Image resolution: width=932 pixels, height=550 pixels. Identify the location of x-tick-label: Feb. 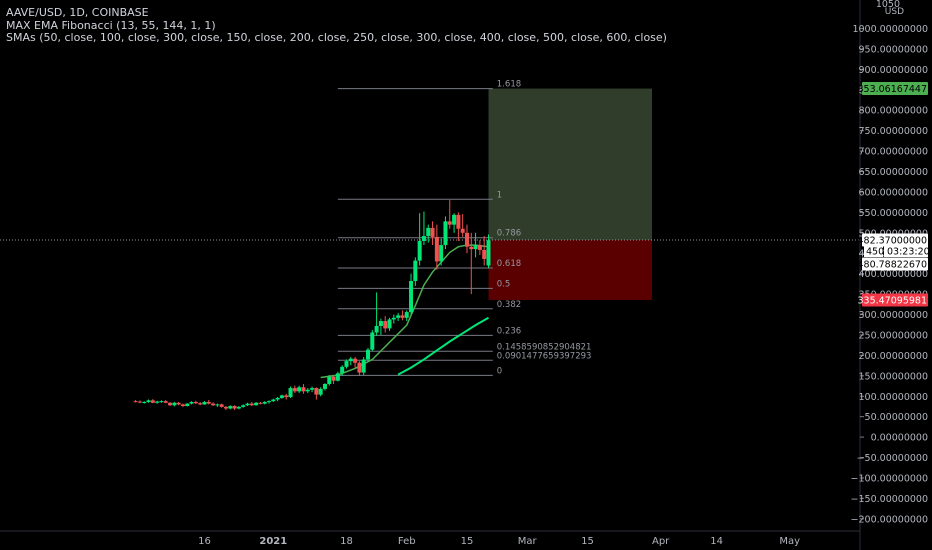
(407, 541).